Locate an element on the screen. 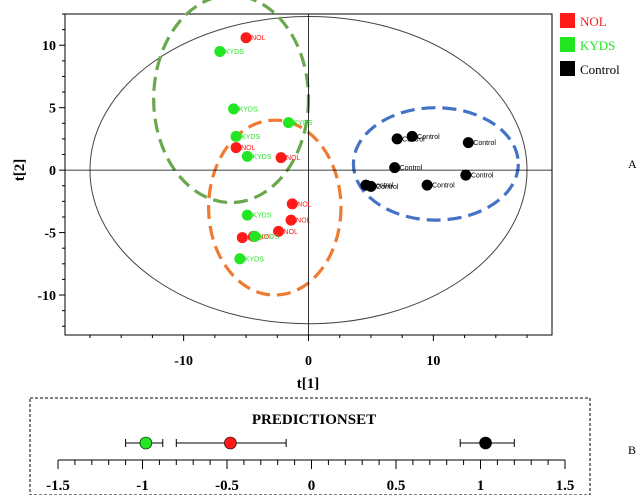 The image size is (640, 495). prediction-tick-label: -1 is located at coordinates (142, 486).